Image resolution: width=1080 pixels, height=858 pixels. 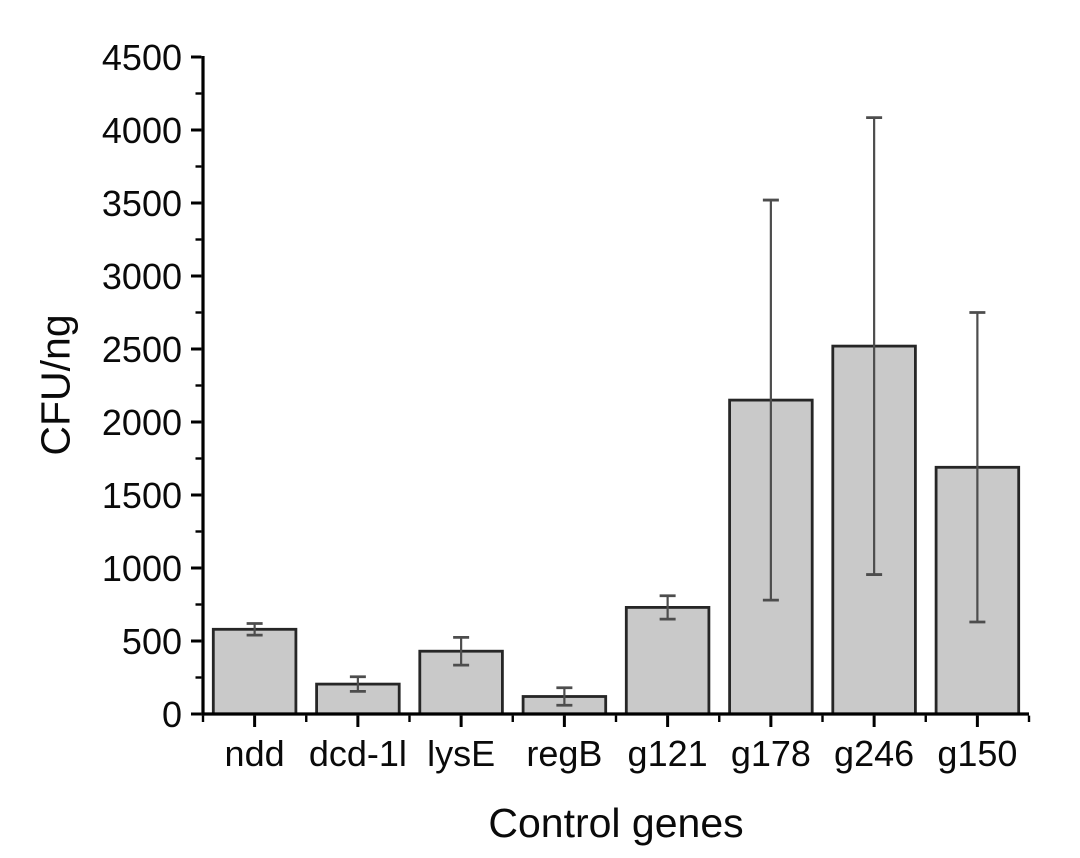 What do you see at coordinates (142, 276) in the screenshot?
I see `y-tick-label: 3000` at bounding box center [142, 276].